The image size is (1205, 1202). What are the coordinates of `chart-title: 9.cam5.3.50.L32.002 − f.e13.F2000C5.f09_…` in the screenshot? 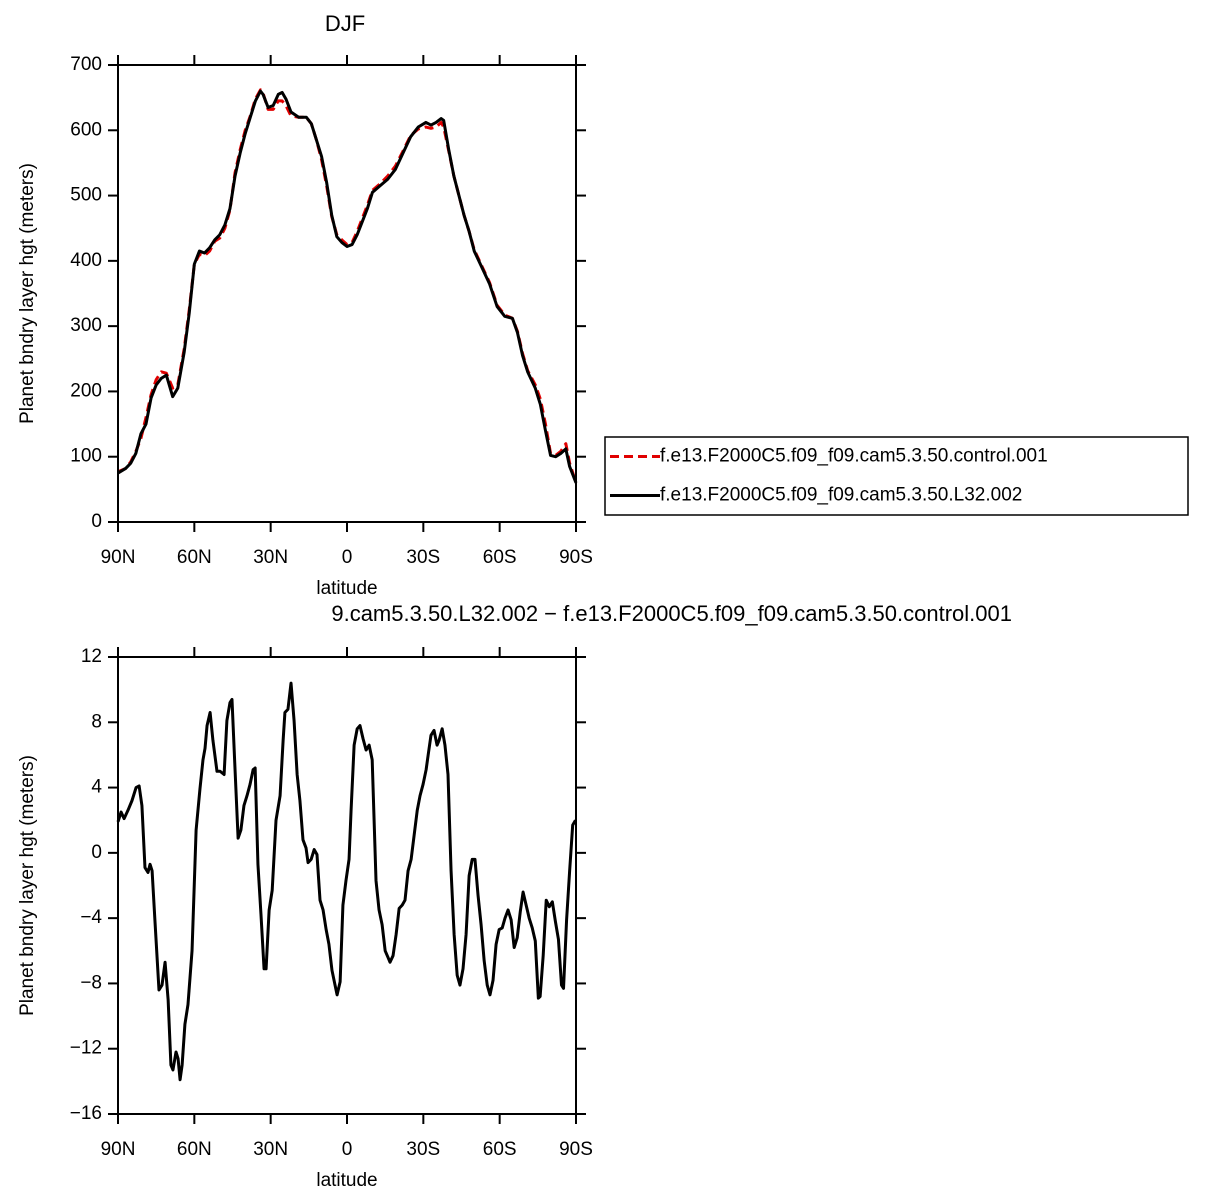 It's located at (671, 613).